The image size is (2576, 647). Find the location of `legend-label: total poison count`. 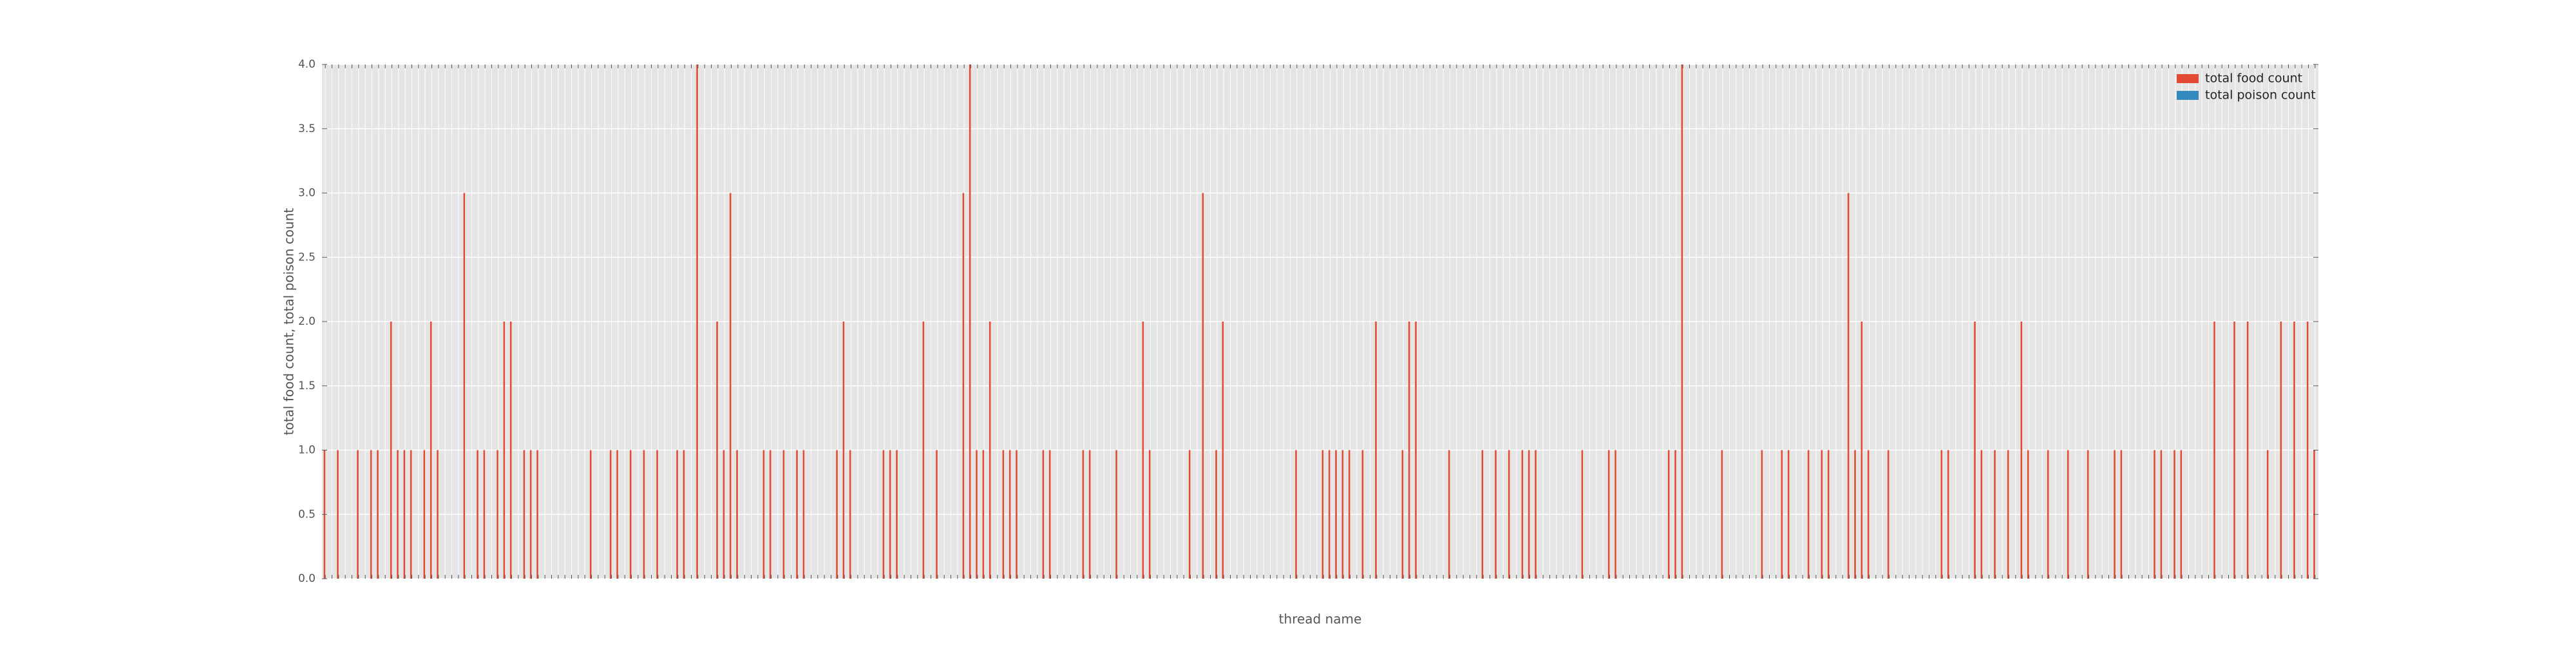

legend-label: total poison count is located at coordinates (2260, 95).